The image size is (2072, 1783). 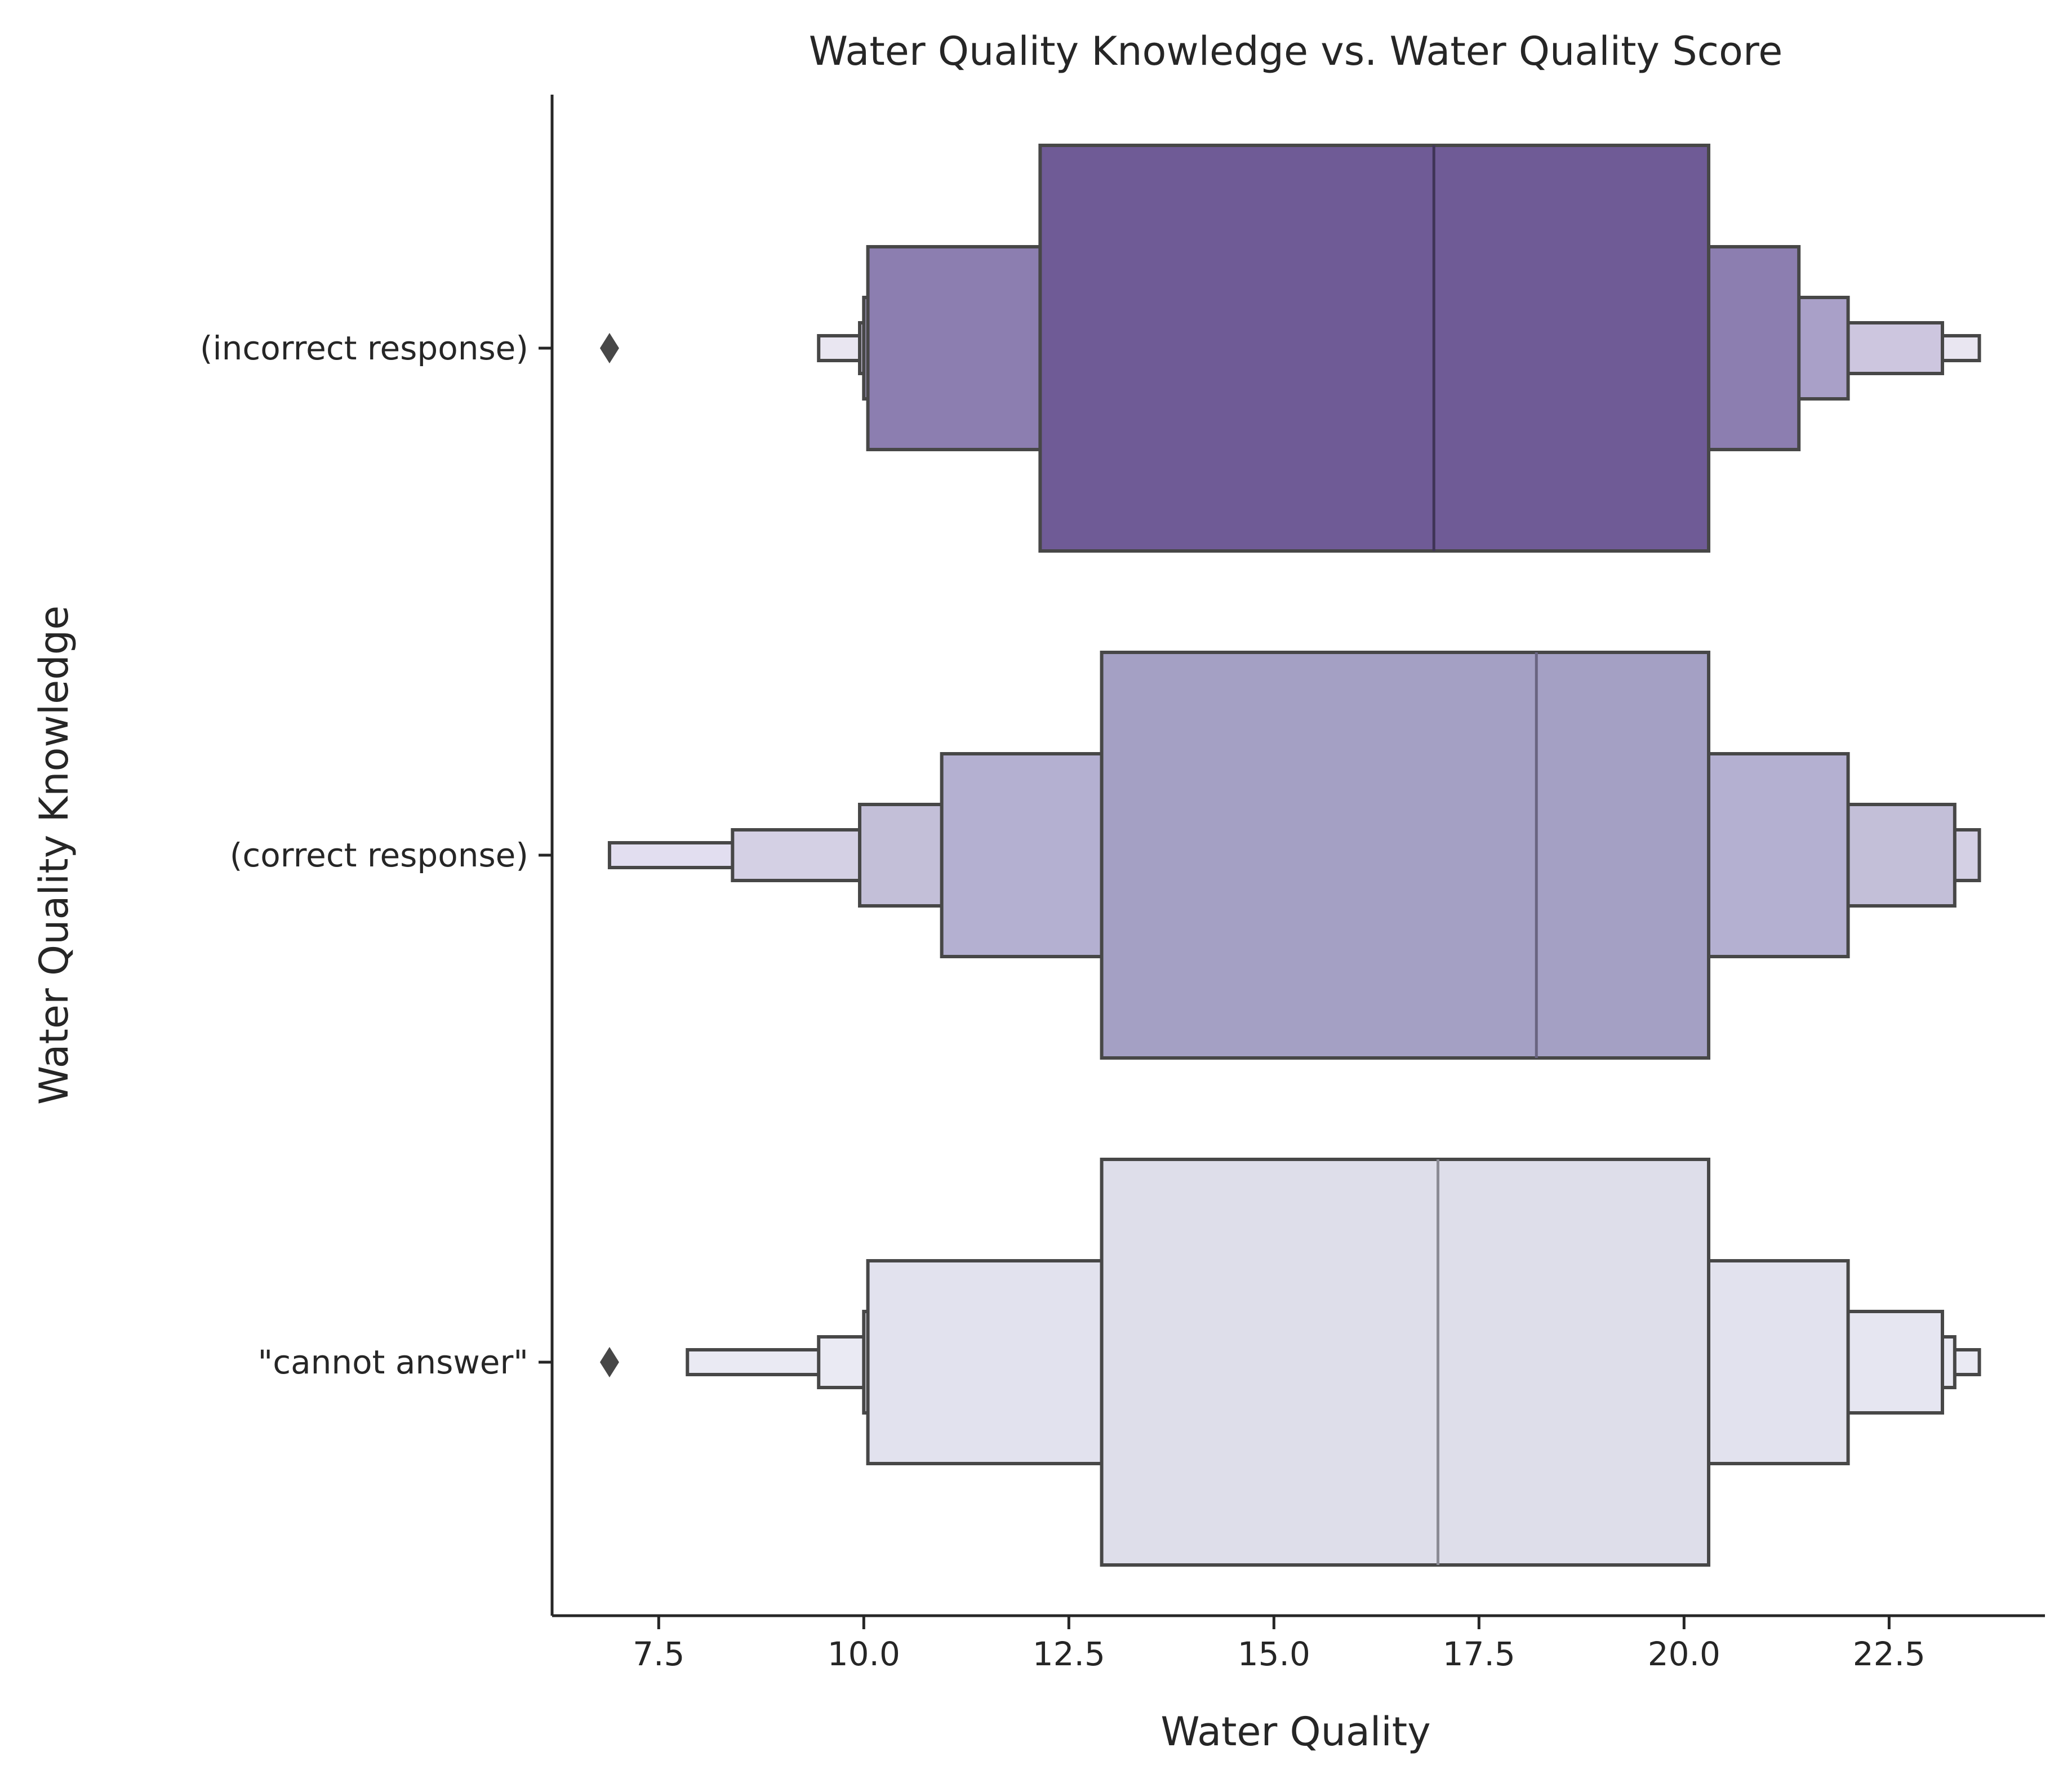 I want to click on x-tick-label: 22.5, so click(x=1890, y=1654).